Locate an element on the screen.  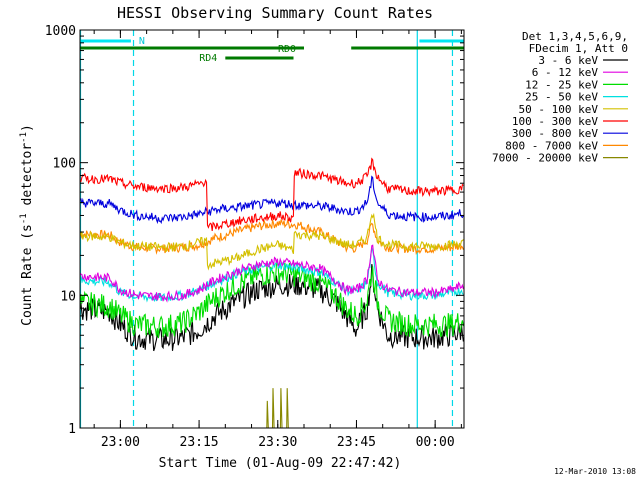
x-tick-label: 23:00 is located at coordinates (120, 442).